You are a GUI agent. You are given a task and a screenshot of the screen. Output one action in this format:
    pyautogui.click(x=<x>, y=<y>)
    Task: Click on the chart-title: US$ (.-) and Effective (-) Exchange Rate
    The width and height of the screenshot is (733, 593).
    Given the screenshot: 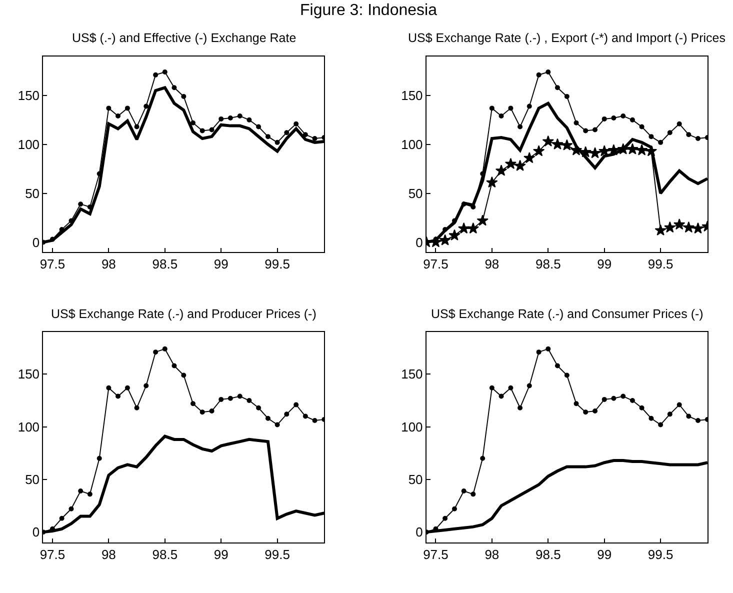 What is the action you would take?
    pyautogui.click(x=184, y=38)
    